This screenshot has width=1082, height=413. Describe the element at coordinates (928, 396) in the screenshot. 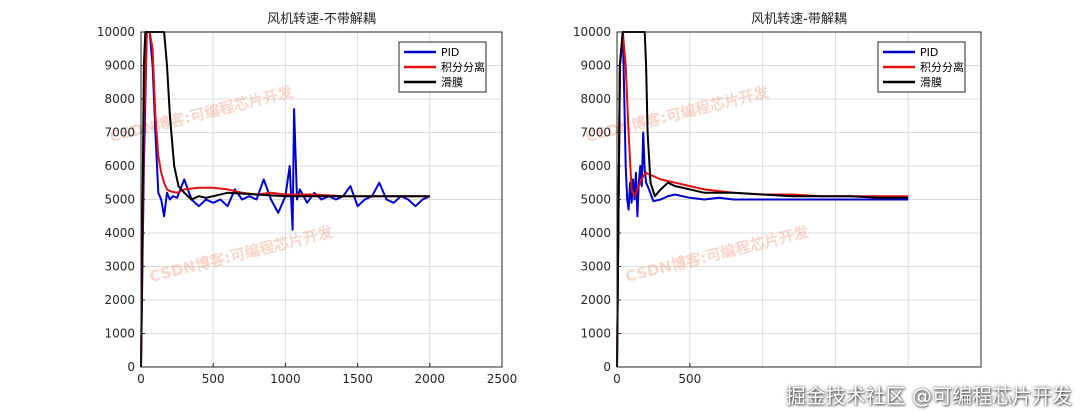

I see `footer-watermark: 掘金技术社区 @可编程芯片开发` at that location.